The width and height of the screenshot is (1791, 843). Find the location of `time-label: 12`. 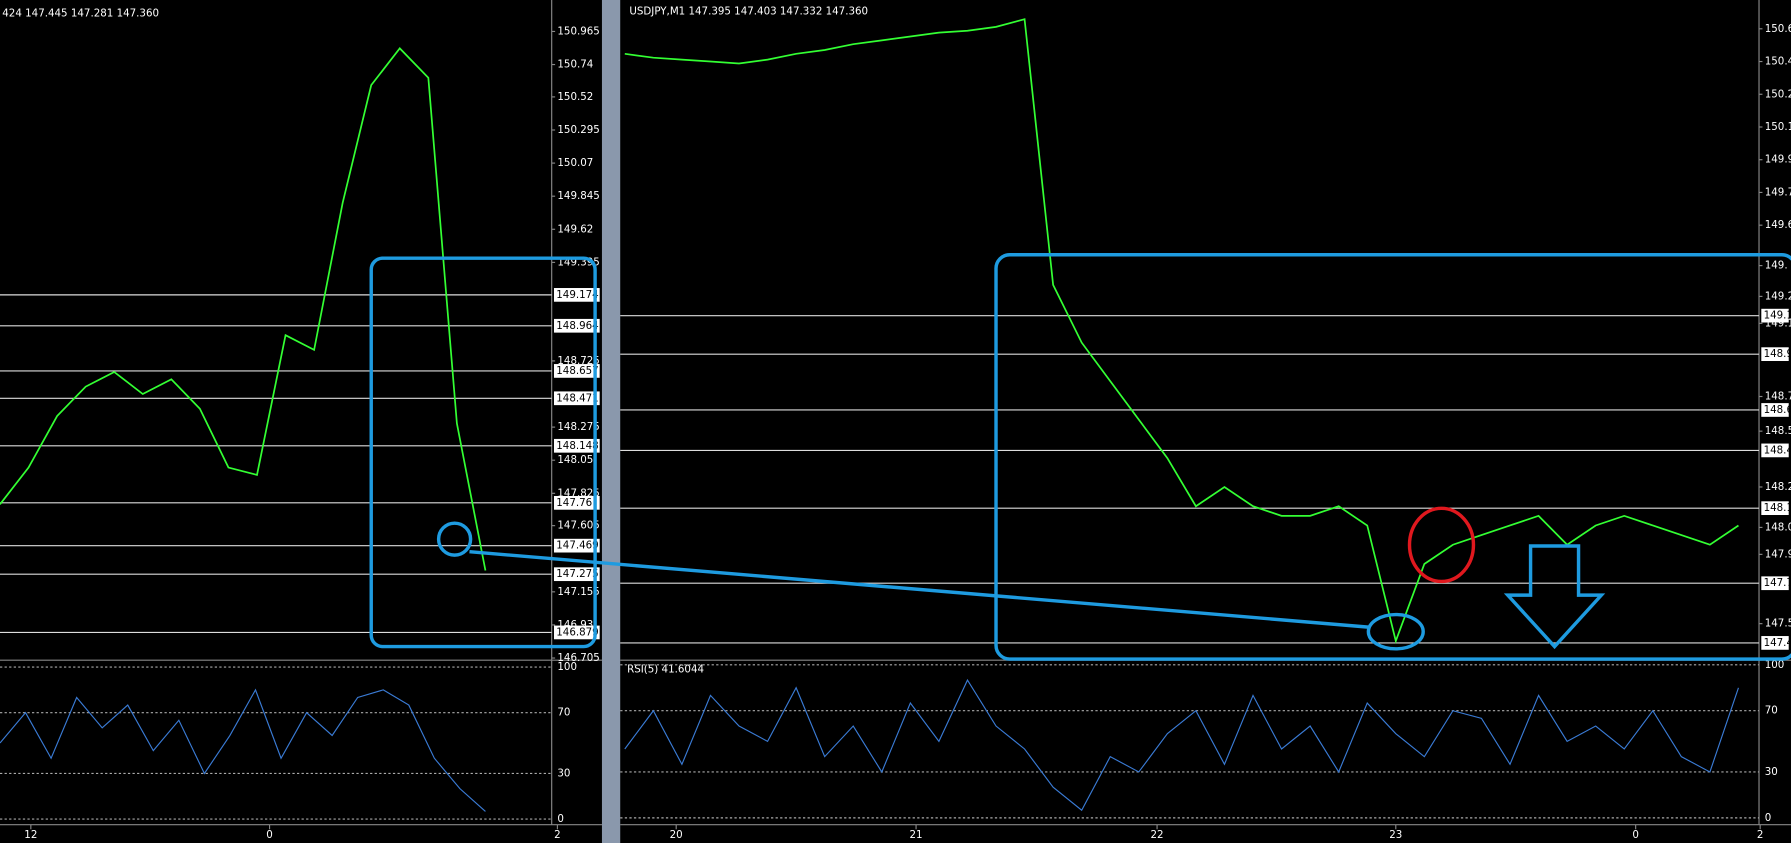

time-label: 12 is located at coordinates (30, 835).